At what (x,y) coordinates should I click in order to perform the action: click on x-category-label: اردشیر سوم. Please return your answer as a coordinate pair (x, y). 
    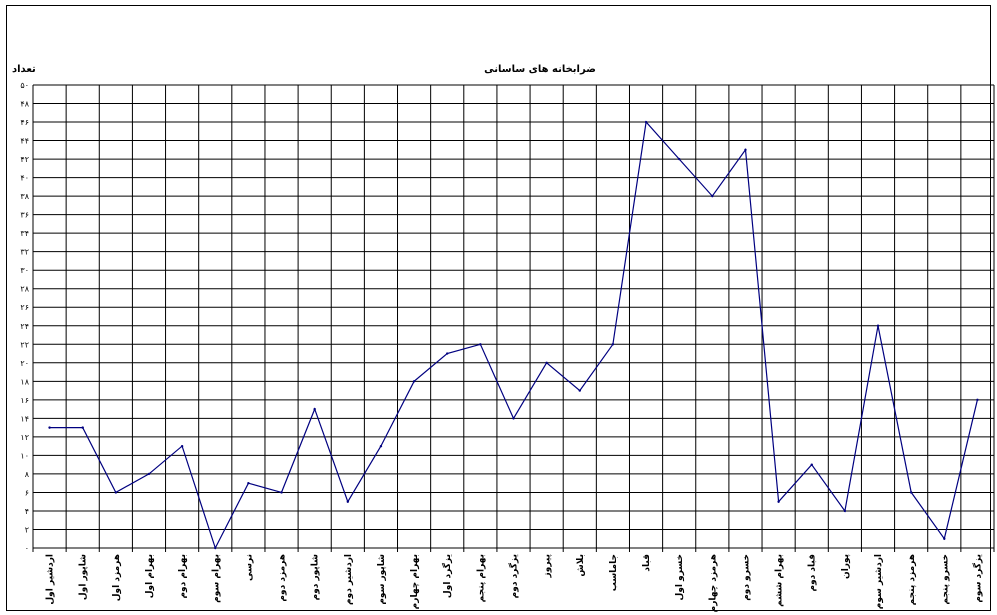
    Looking at the image, I should click on (879, 581).